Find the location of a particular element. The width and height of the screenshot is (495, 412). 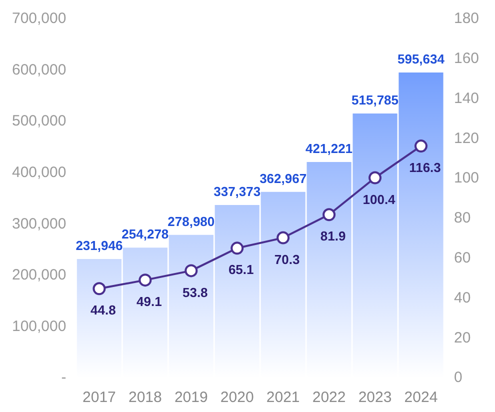

y2-tick-label: 80 is located at coordinates (462, 218).